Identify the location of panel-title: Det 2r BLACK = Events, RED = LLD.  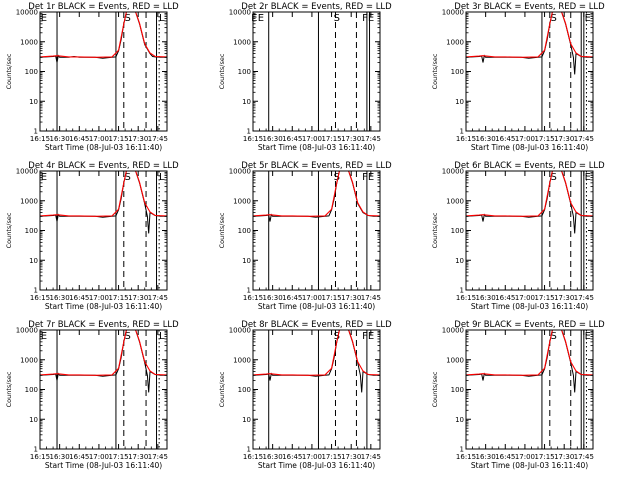
(316, 7).